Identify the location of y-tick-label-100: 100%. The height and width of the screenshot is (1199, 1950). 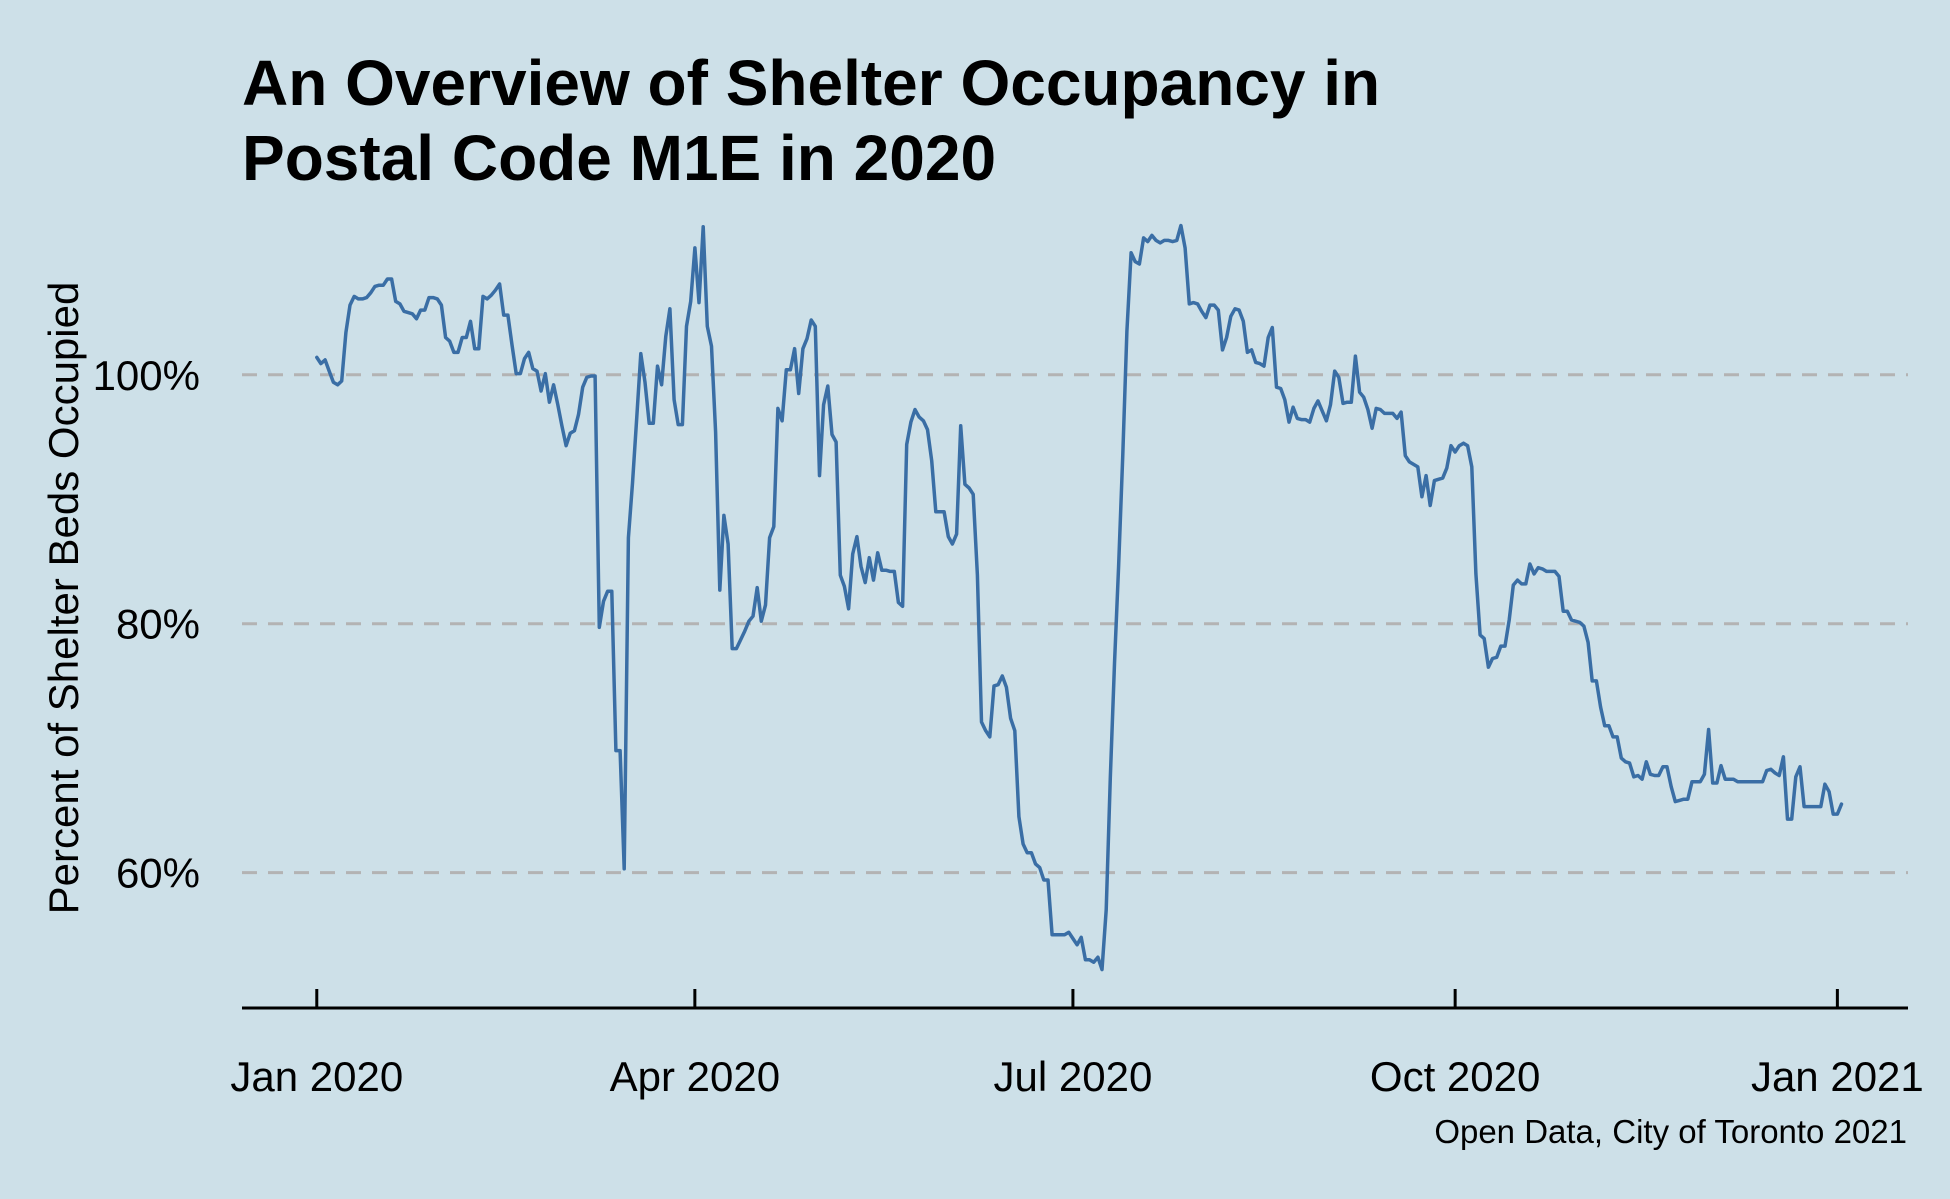
(146, 375).